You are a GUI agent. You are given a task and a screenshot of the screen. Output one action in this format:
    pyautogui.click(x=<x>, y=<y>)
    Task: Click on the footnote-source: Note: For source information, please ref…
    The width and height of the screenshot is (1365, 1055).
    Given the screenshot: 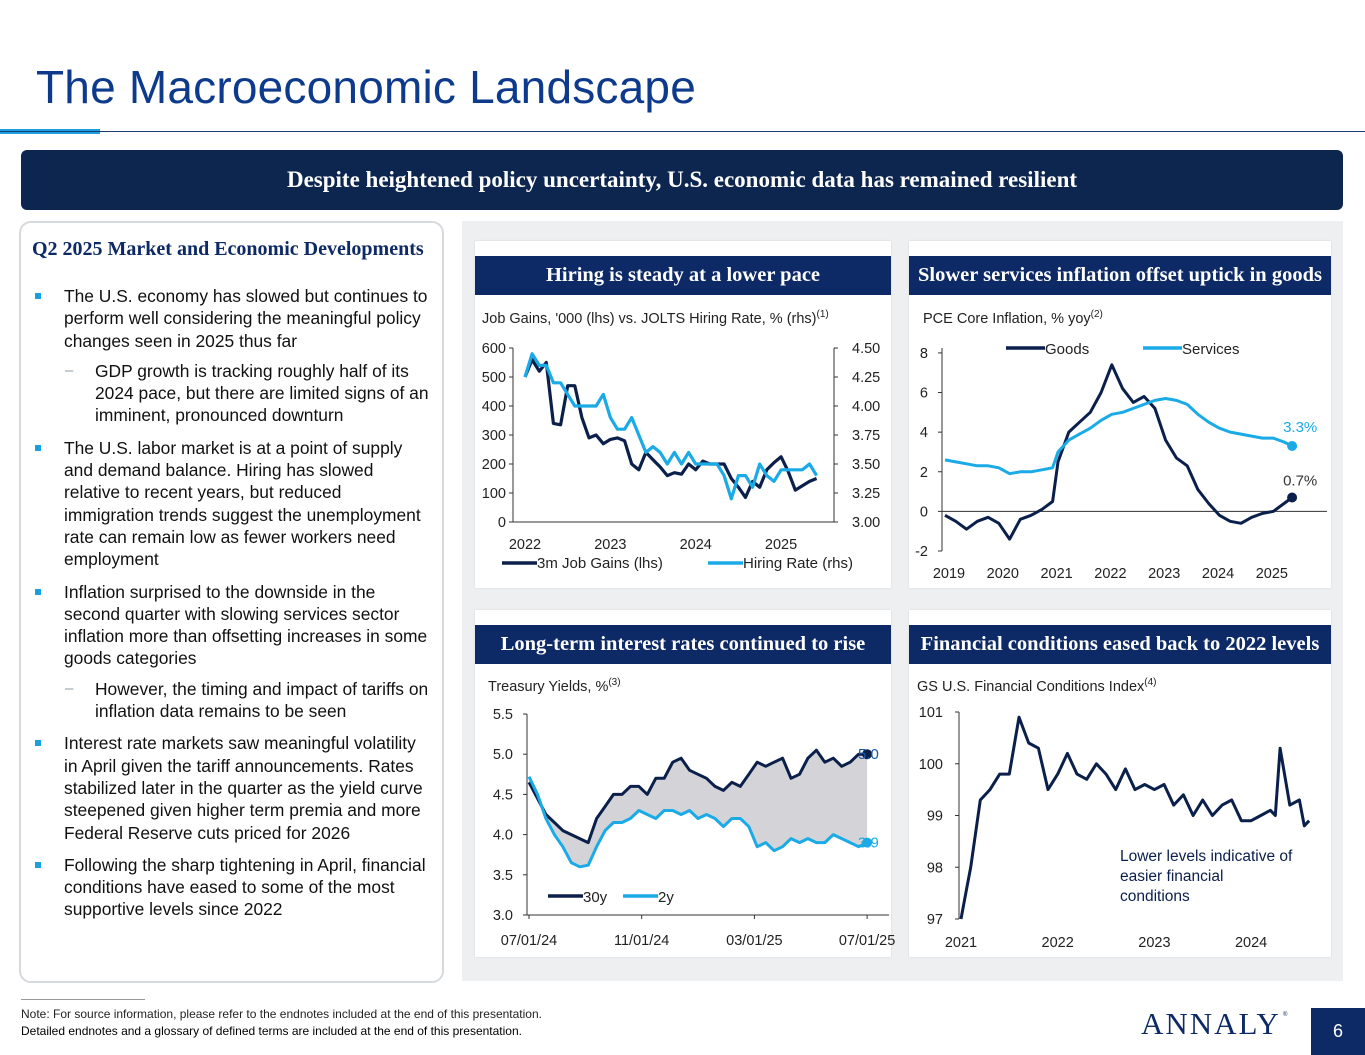 What is the action you would take?
    pyautogui.click(x=281, y=1014)
    